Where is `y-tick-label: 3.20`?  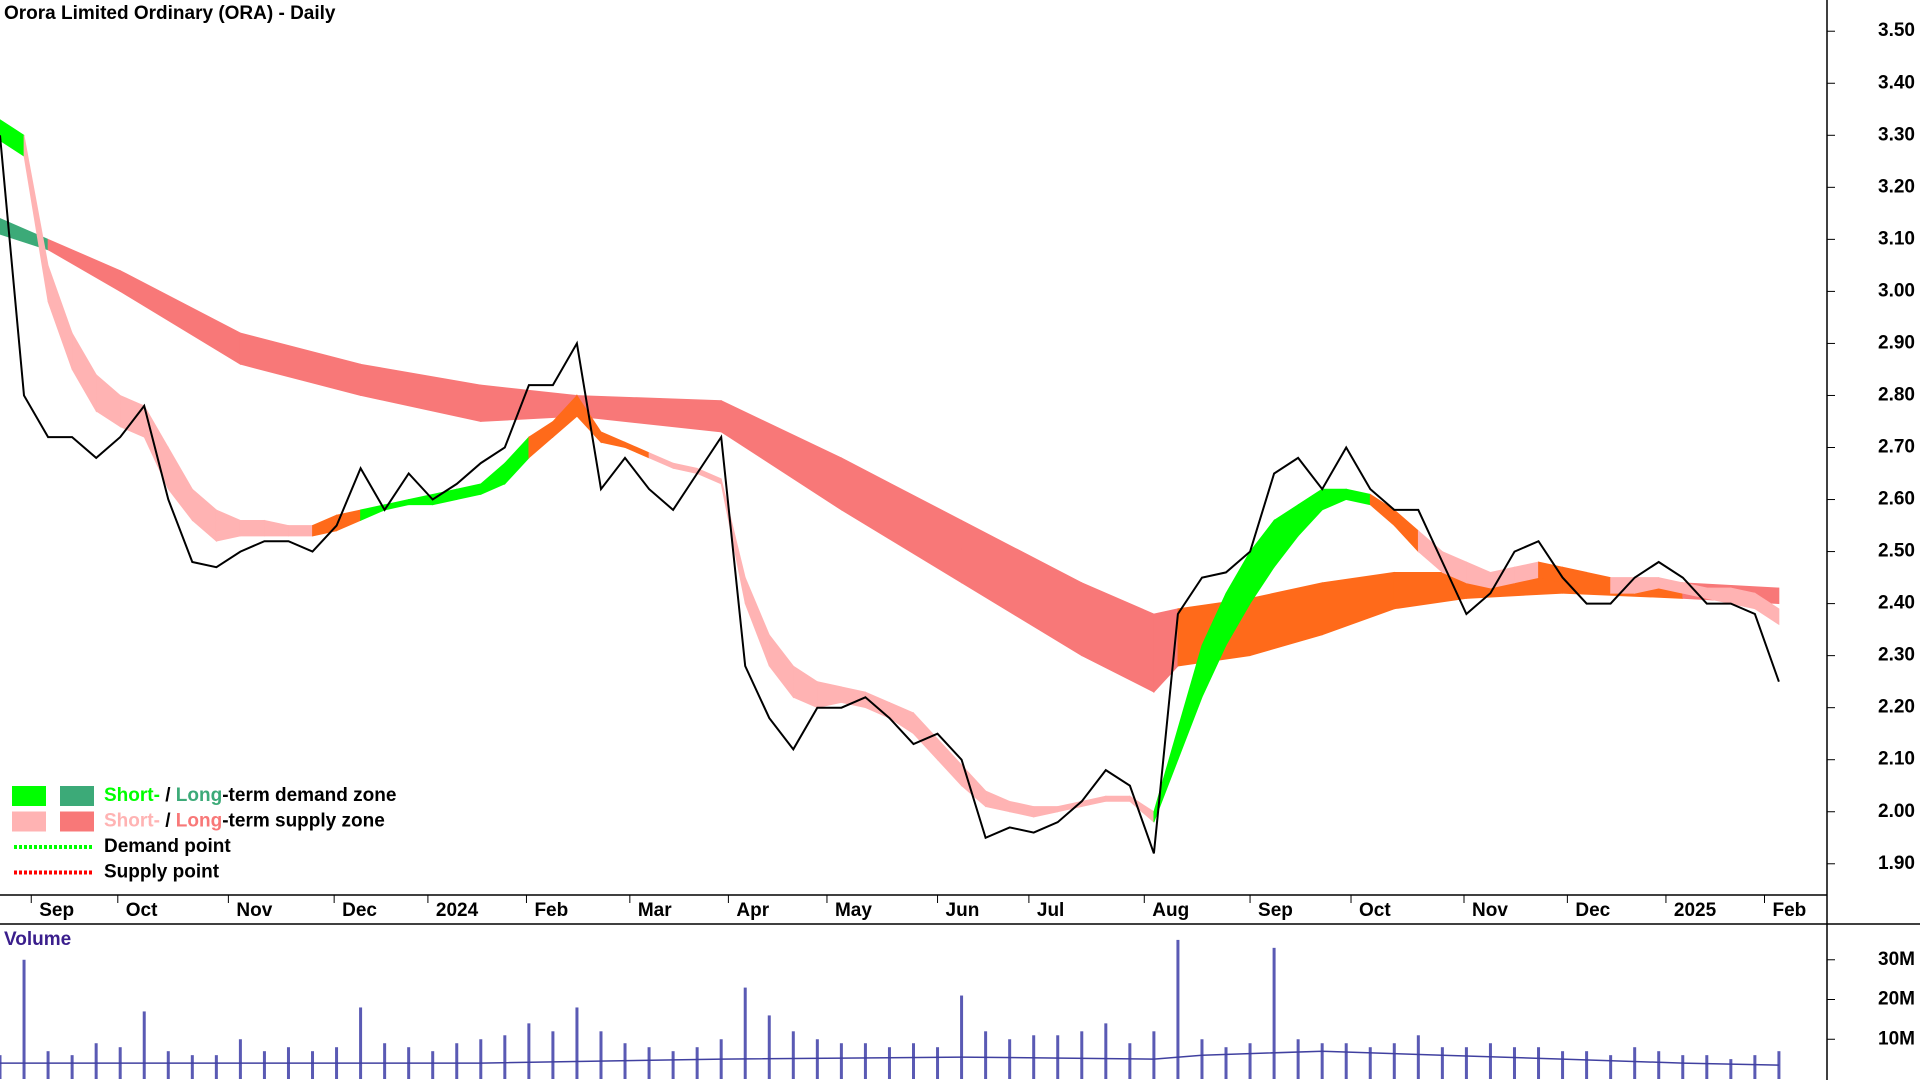
y-tick-label: 3.20 is located at coordinates (1896, 186).